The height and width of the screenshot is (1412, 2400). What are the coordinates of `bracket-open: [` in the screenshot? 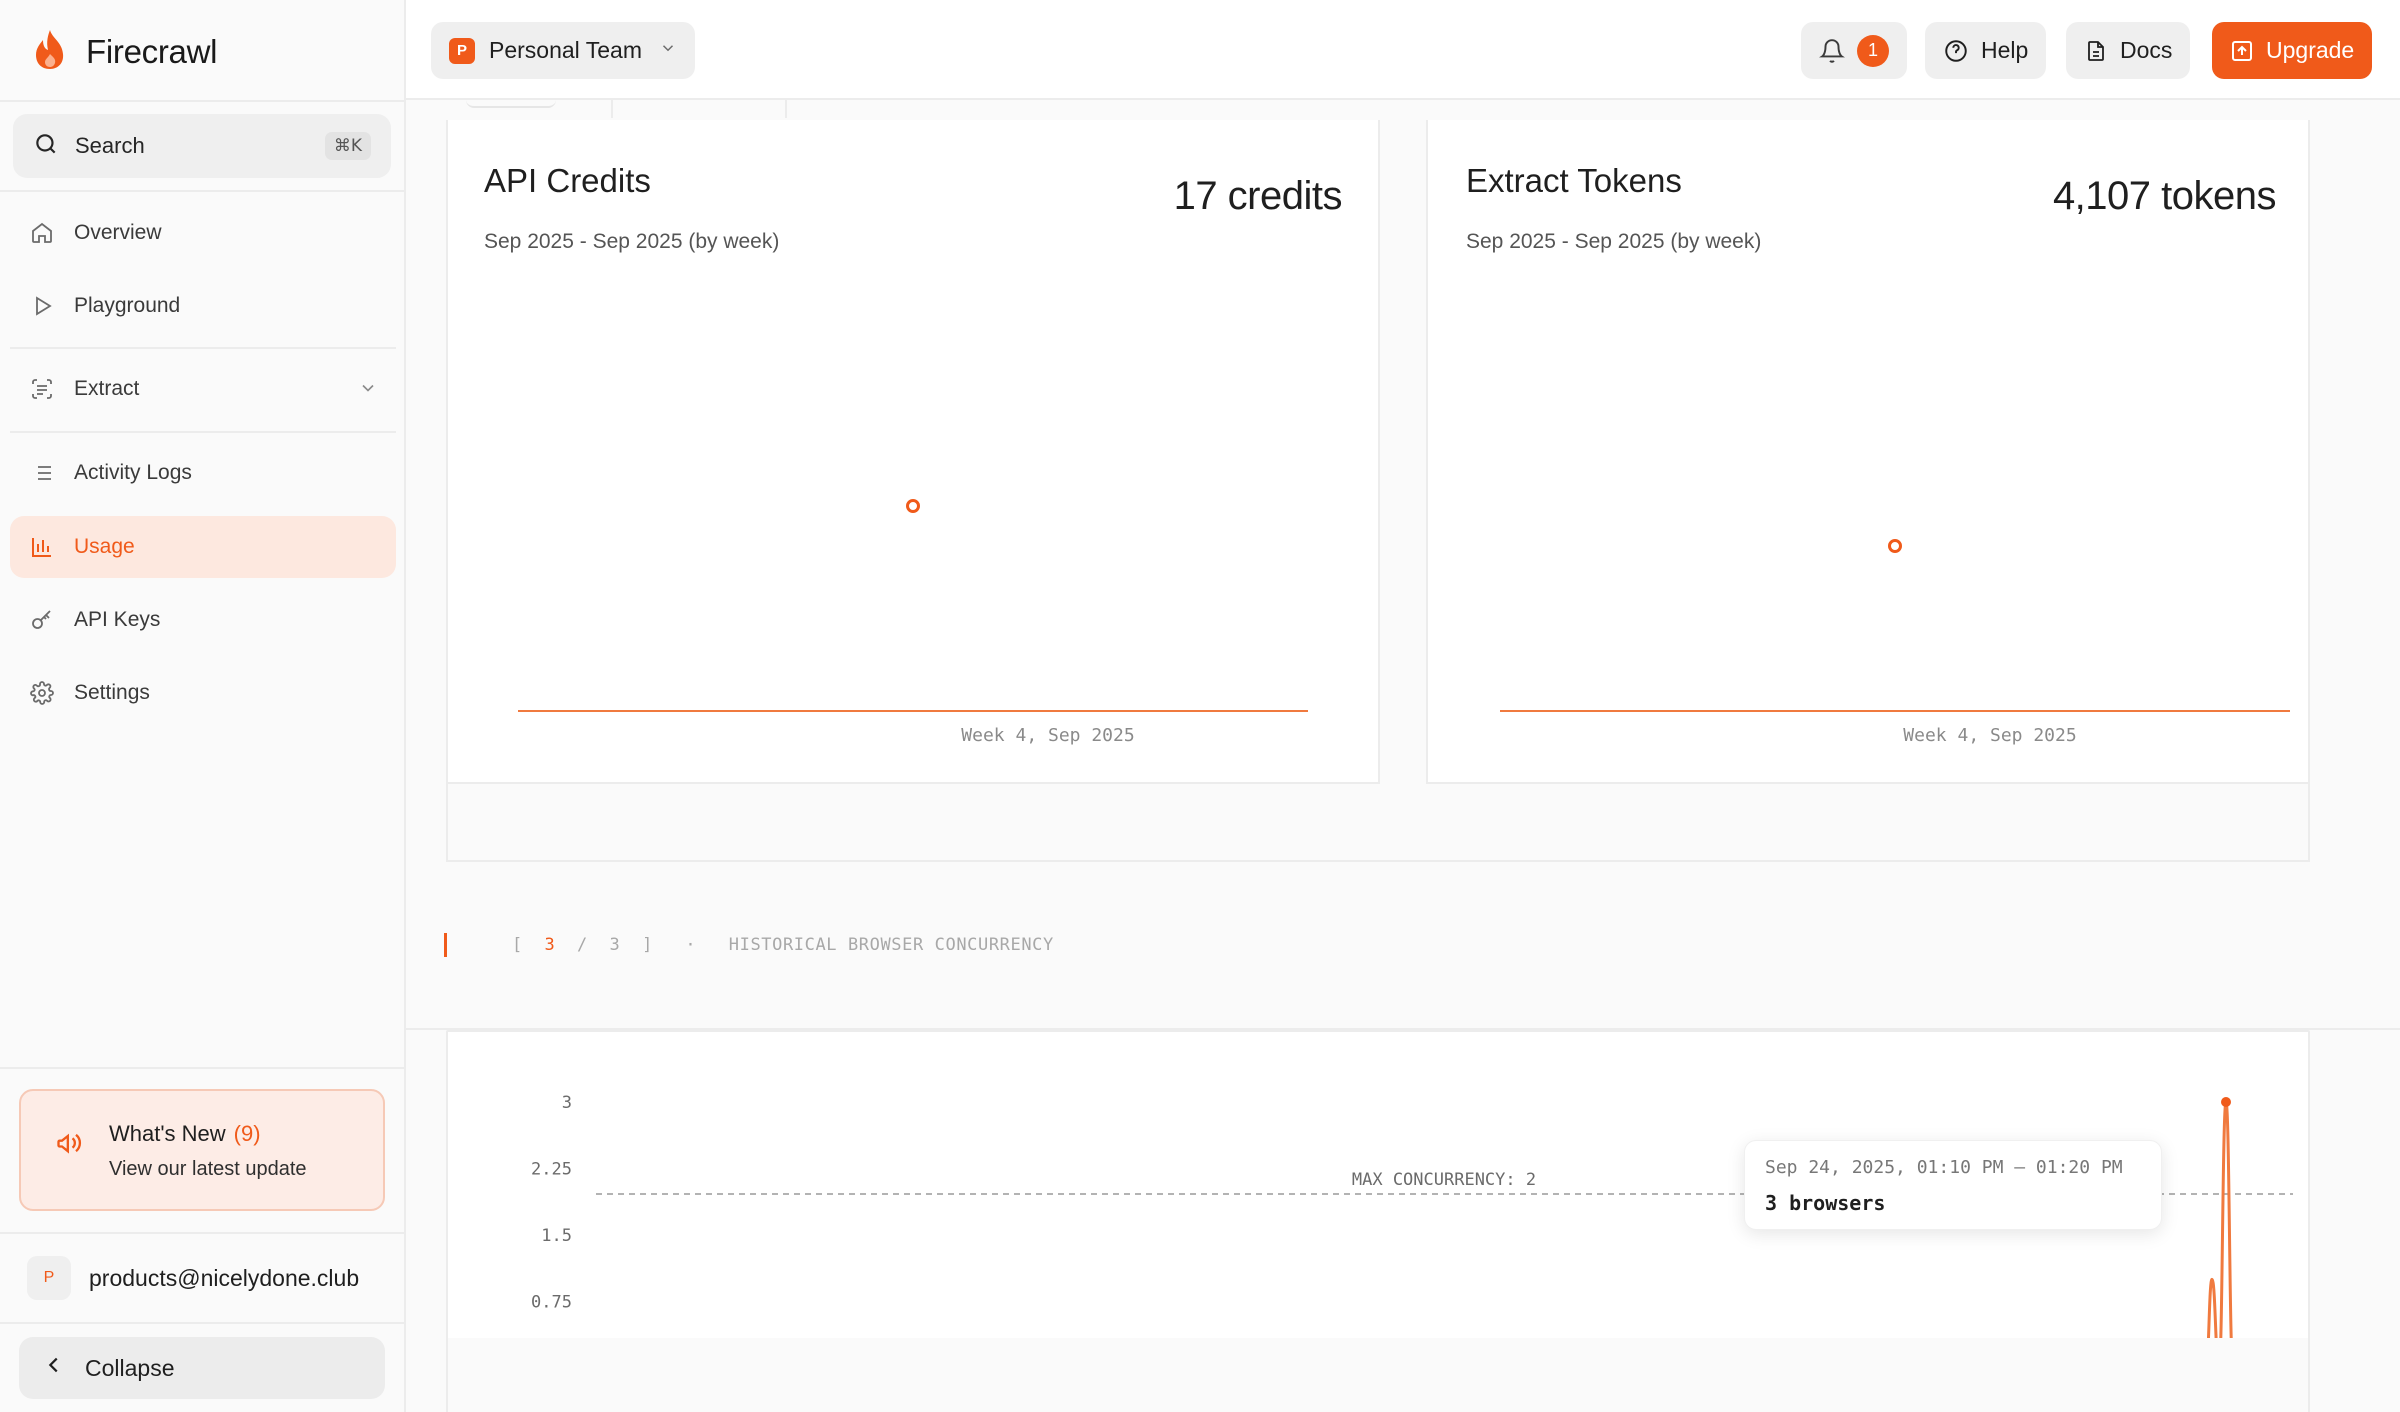 It's located at (517, 945).